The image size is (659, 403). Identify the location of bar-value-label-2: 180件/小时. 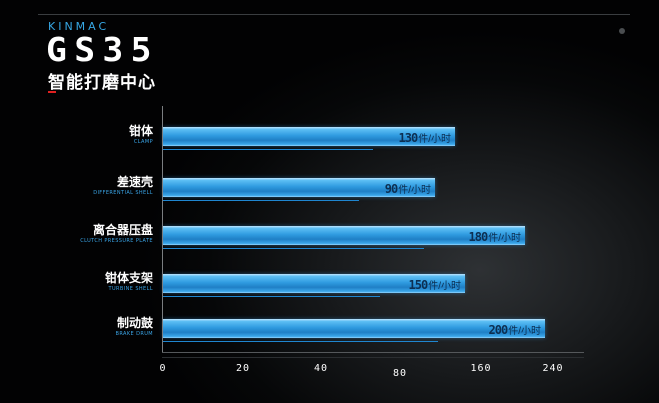
(495, 236).